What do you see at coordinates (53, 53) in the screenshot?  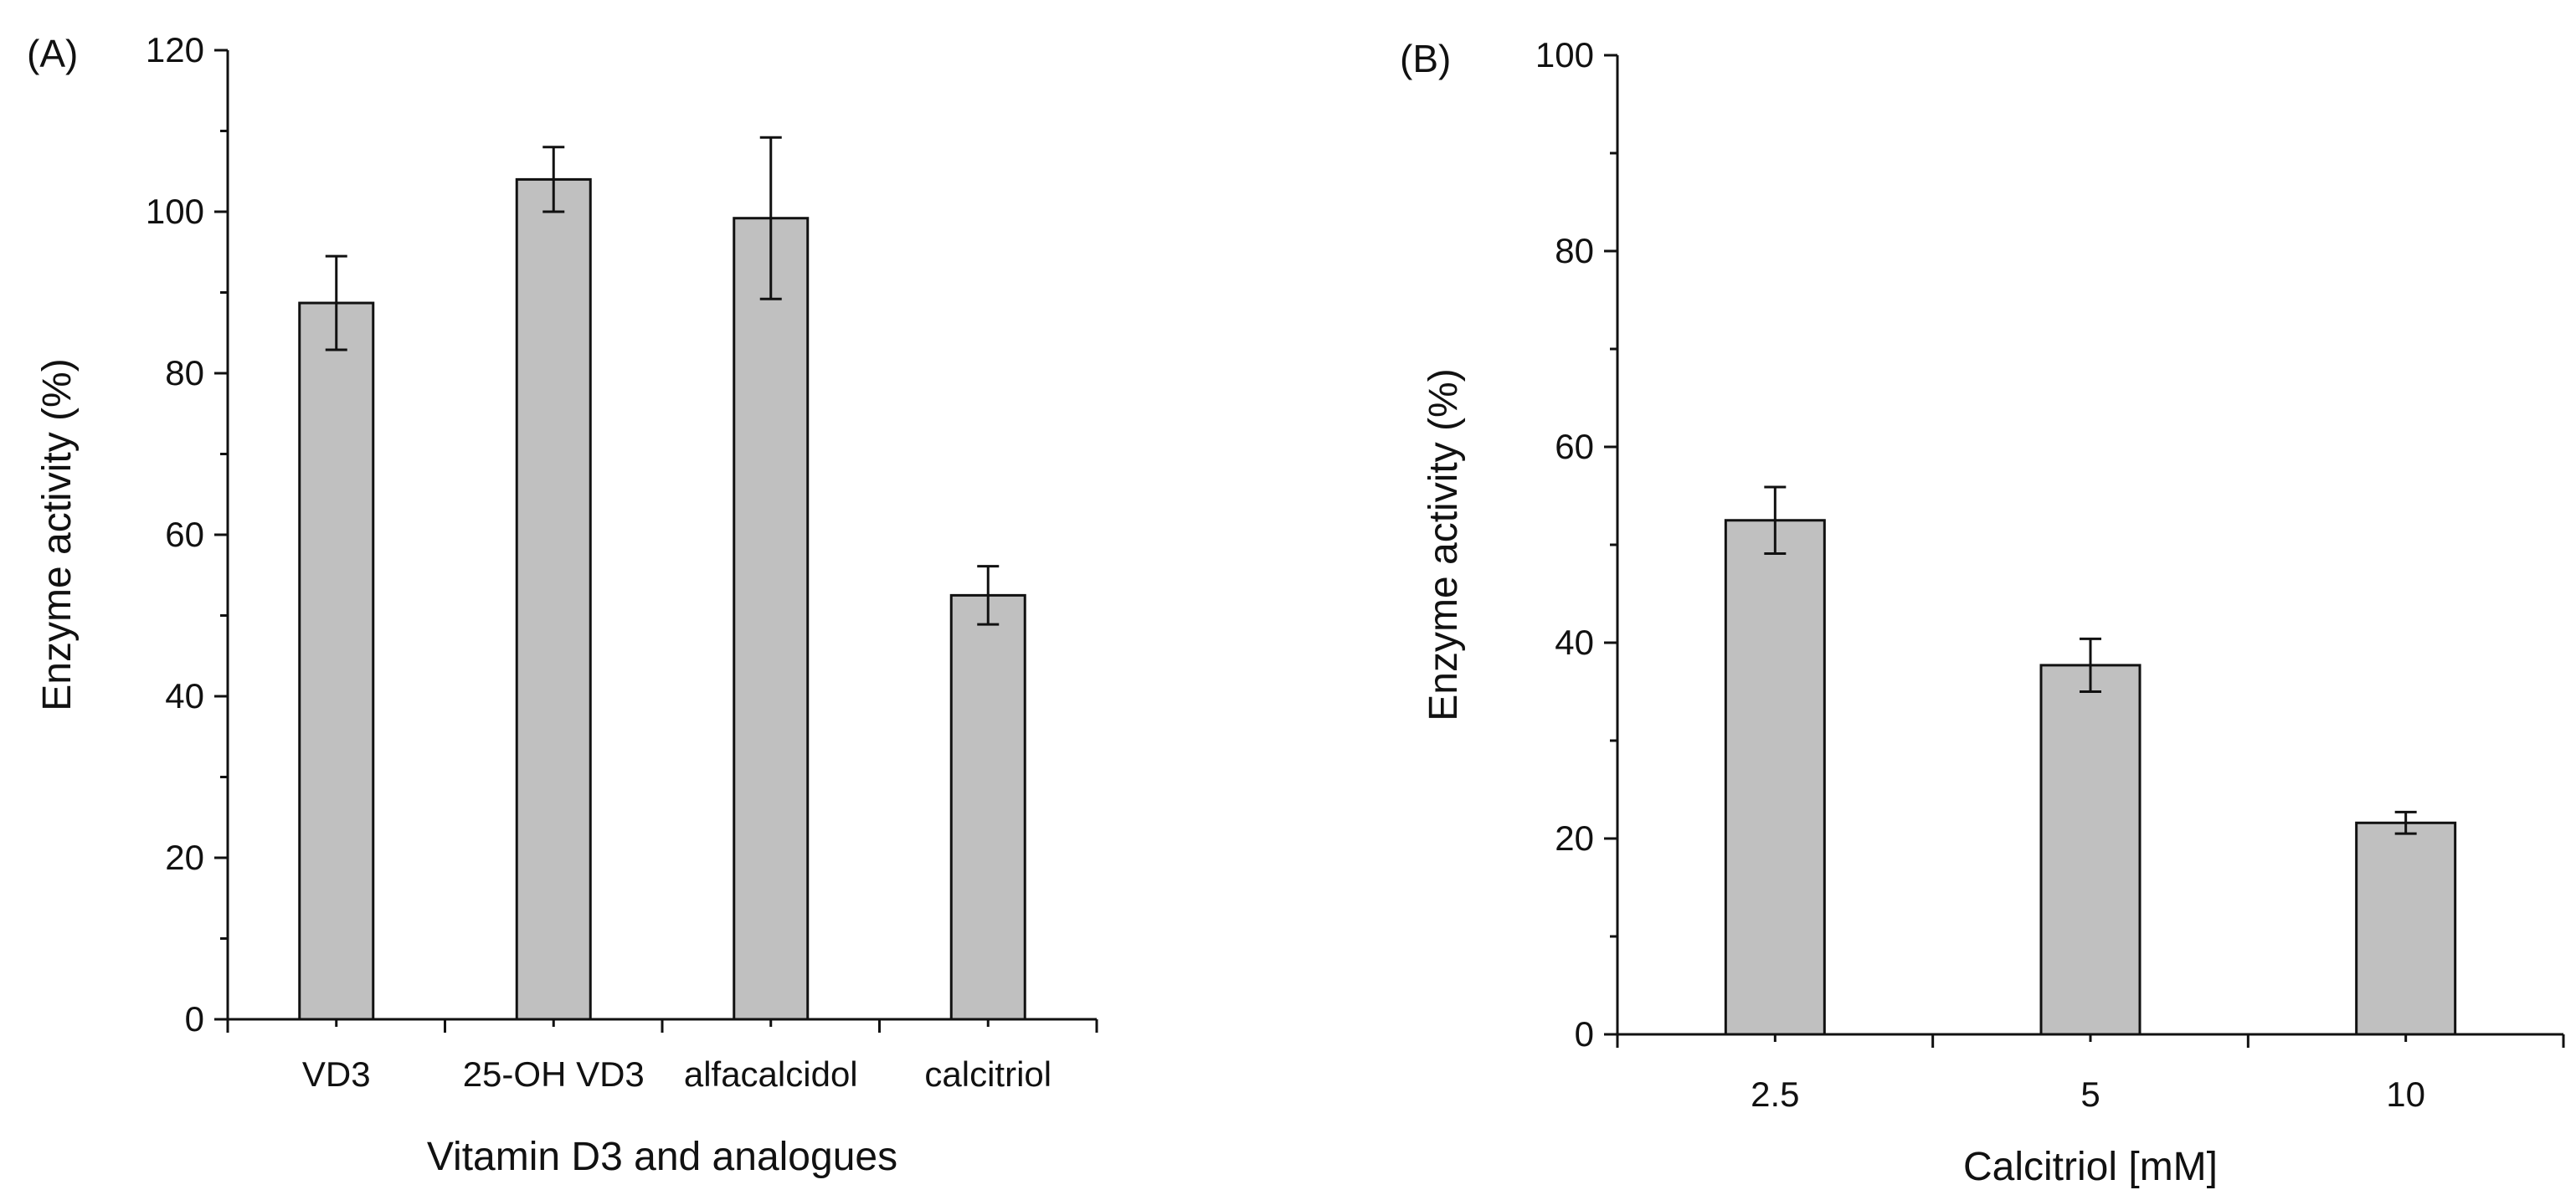 I see `panel-label: (A)` at bounding box center [53, 53].